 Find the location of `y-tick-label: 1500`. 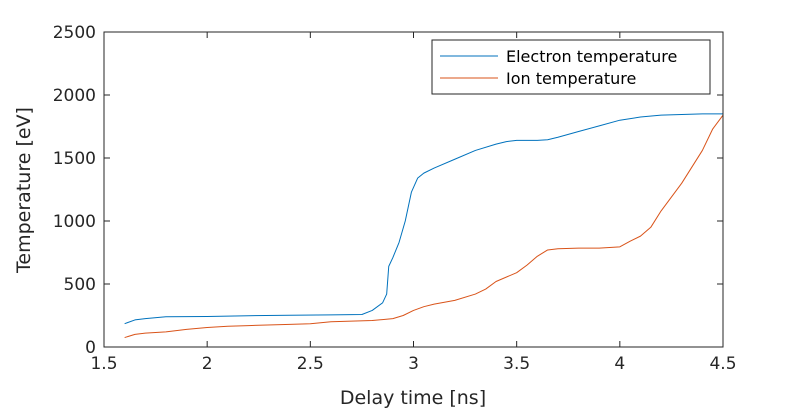

y-tick-label: 1500 is located at coordinates (74, 159).